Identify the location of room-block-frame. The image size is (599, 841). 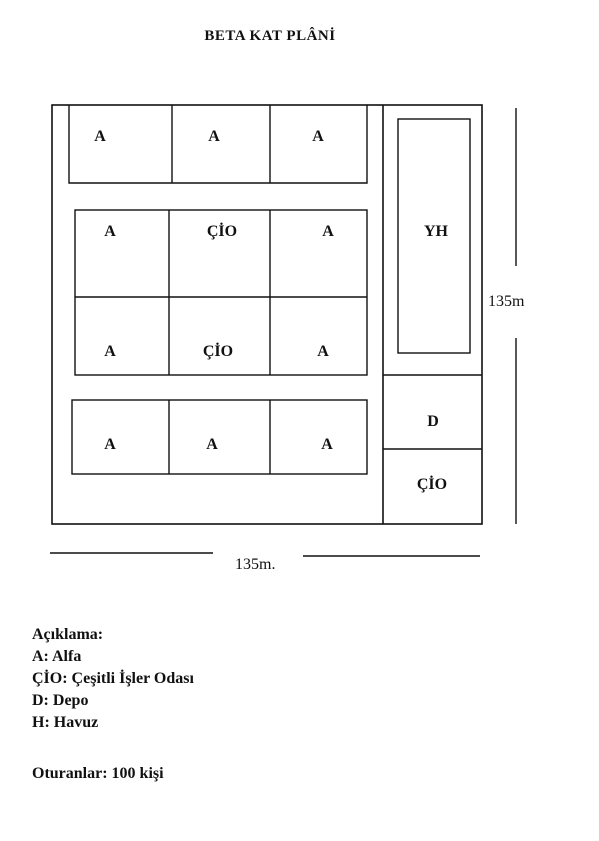
(221, 292).